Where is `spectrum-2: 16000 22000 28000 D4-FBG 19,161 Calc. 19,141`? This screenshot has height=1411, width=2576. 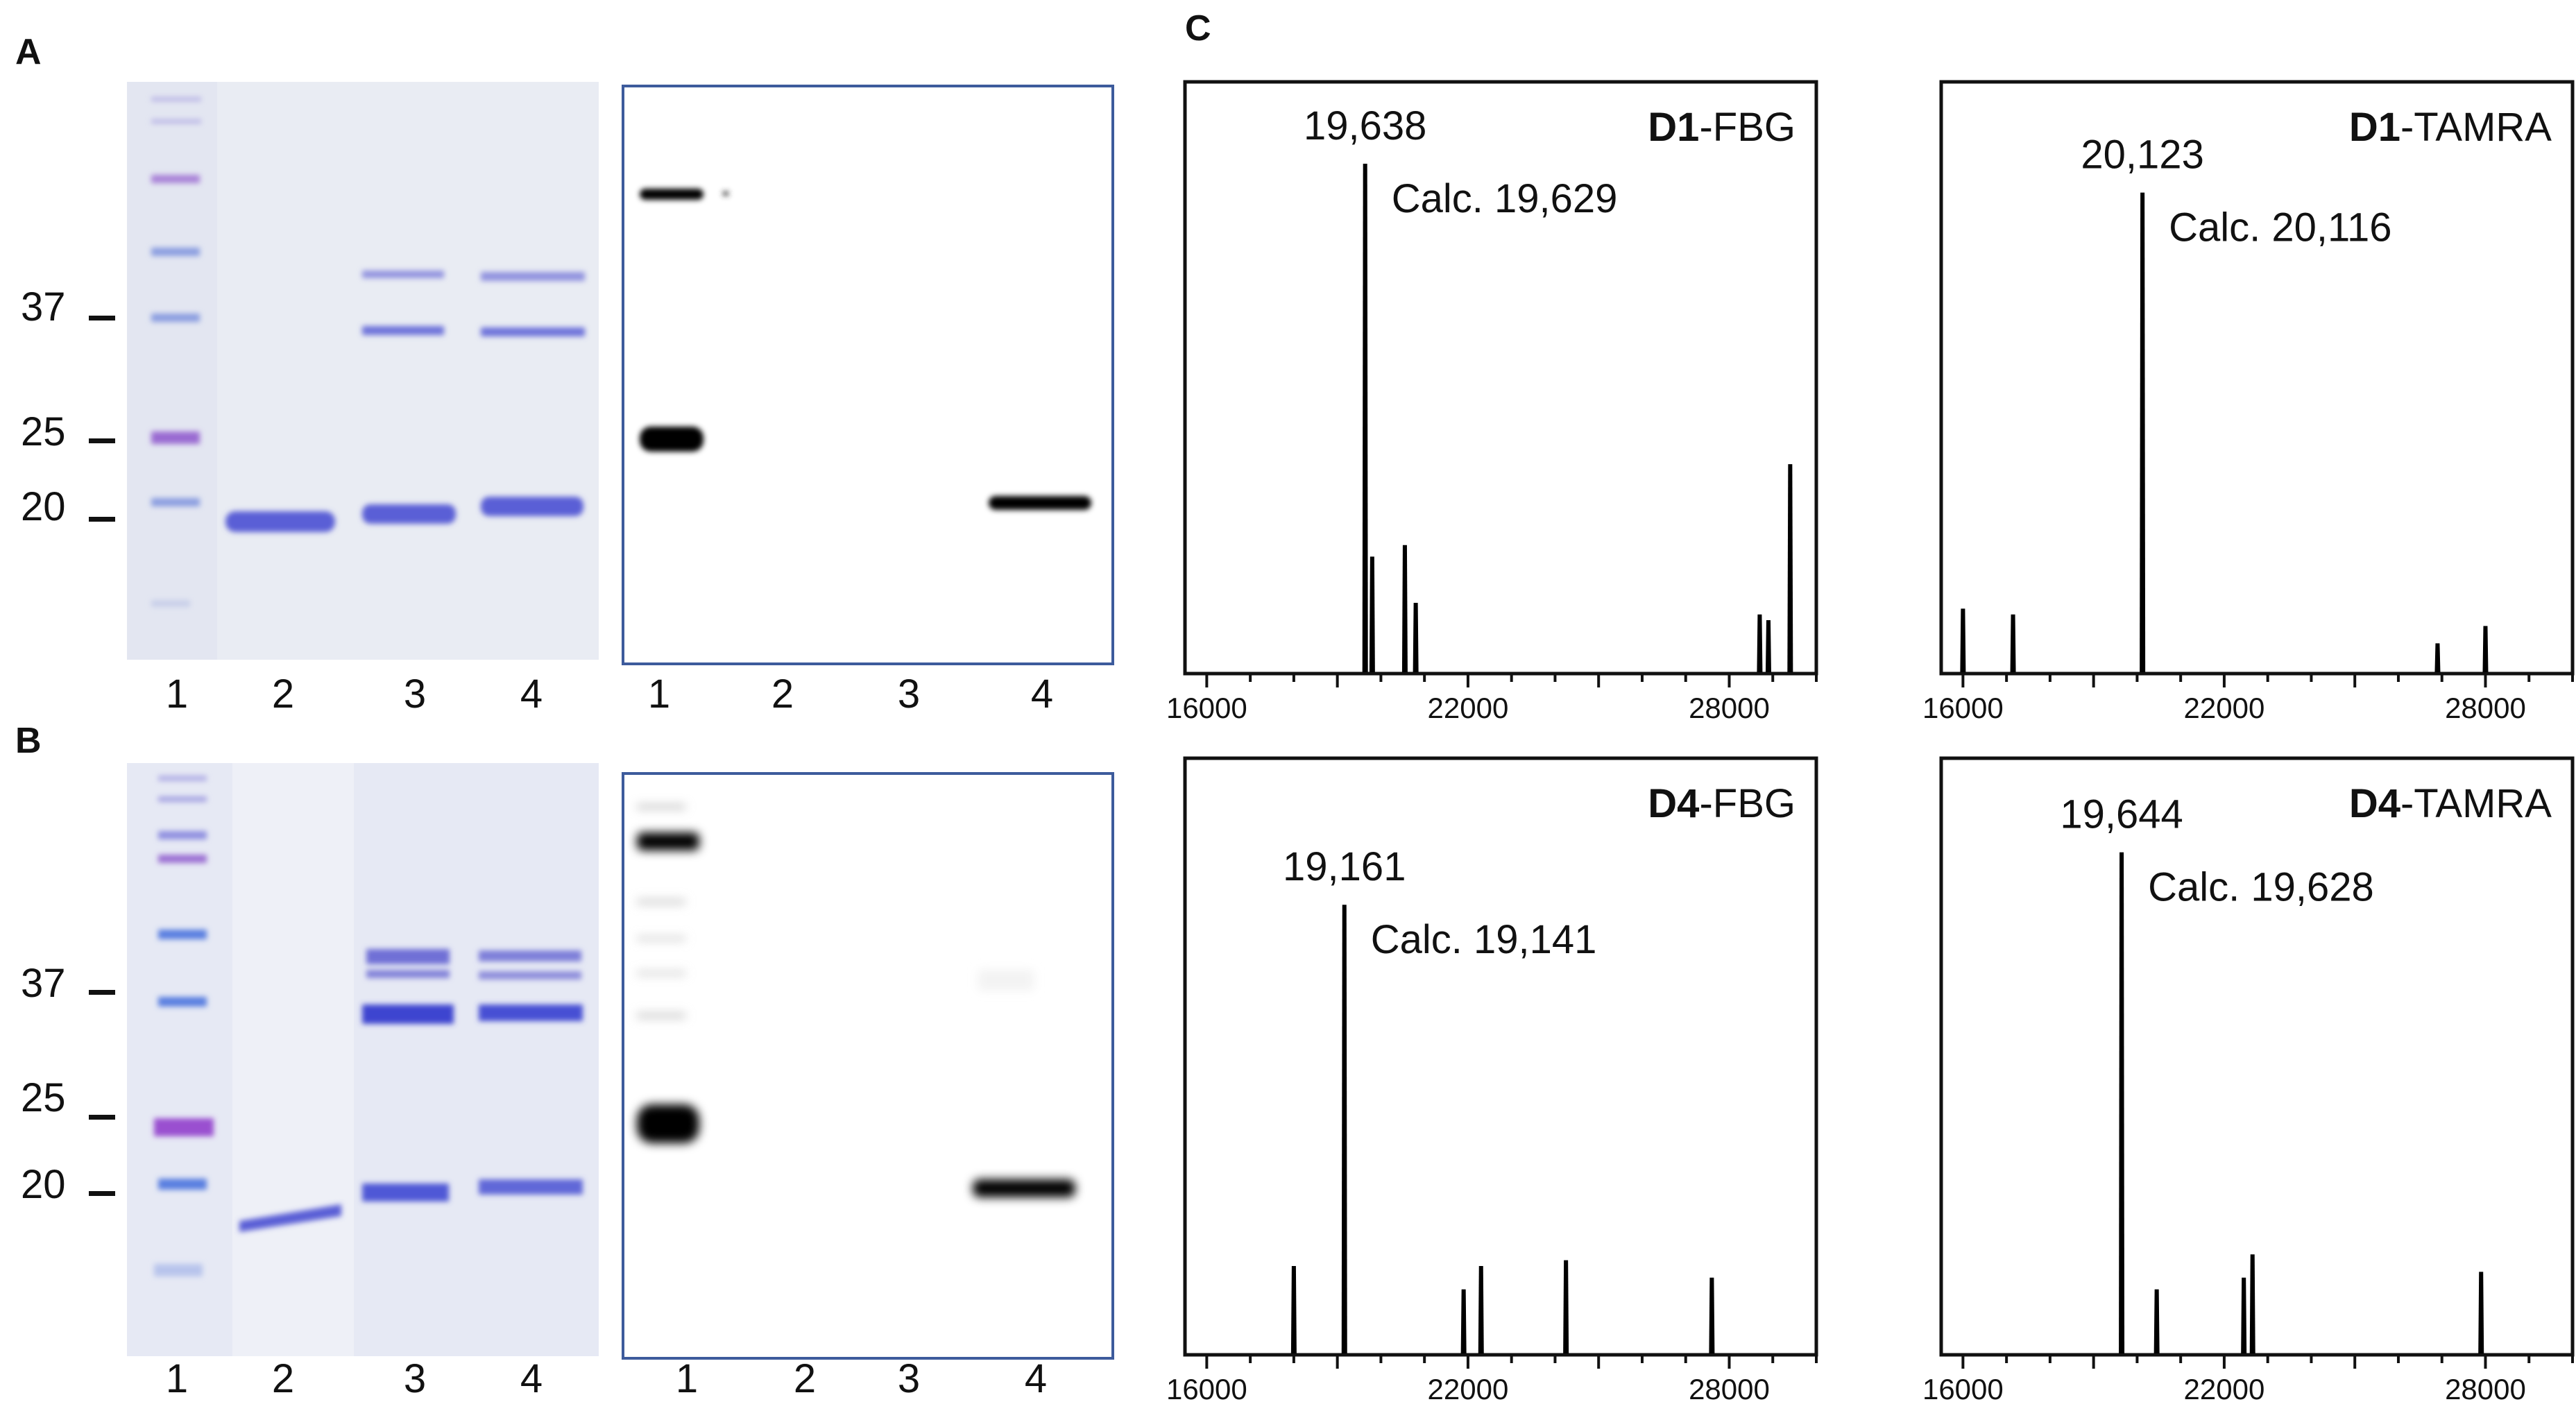
spectrum-2: 16000 22000 28000 D4-FBG 19,161 Calc. 19,141 is located at coordinates (1492, 1080).